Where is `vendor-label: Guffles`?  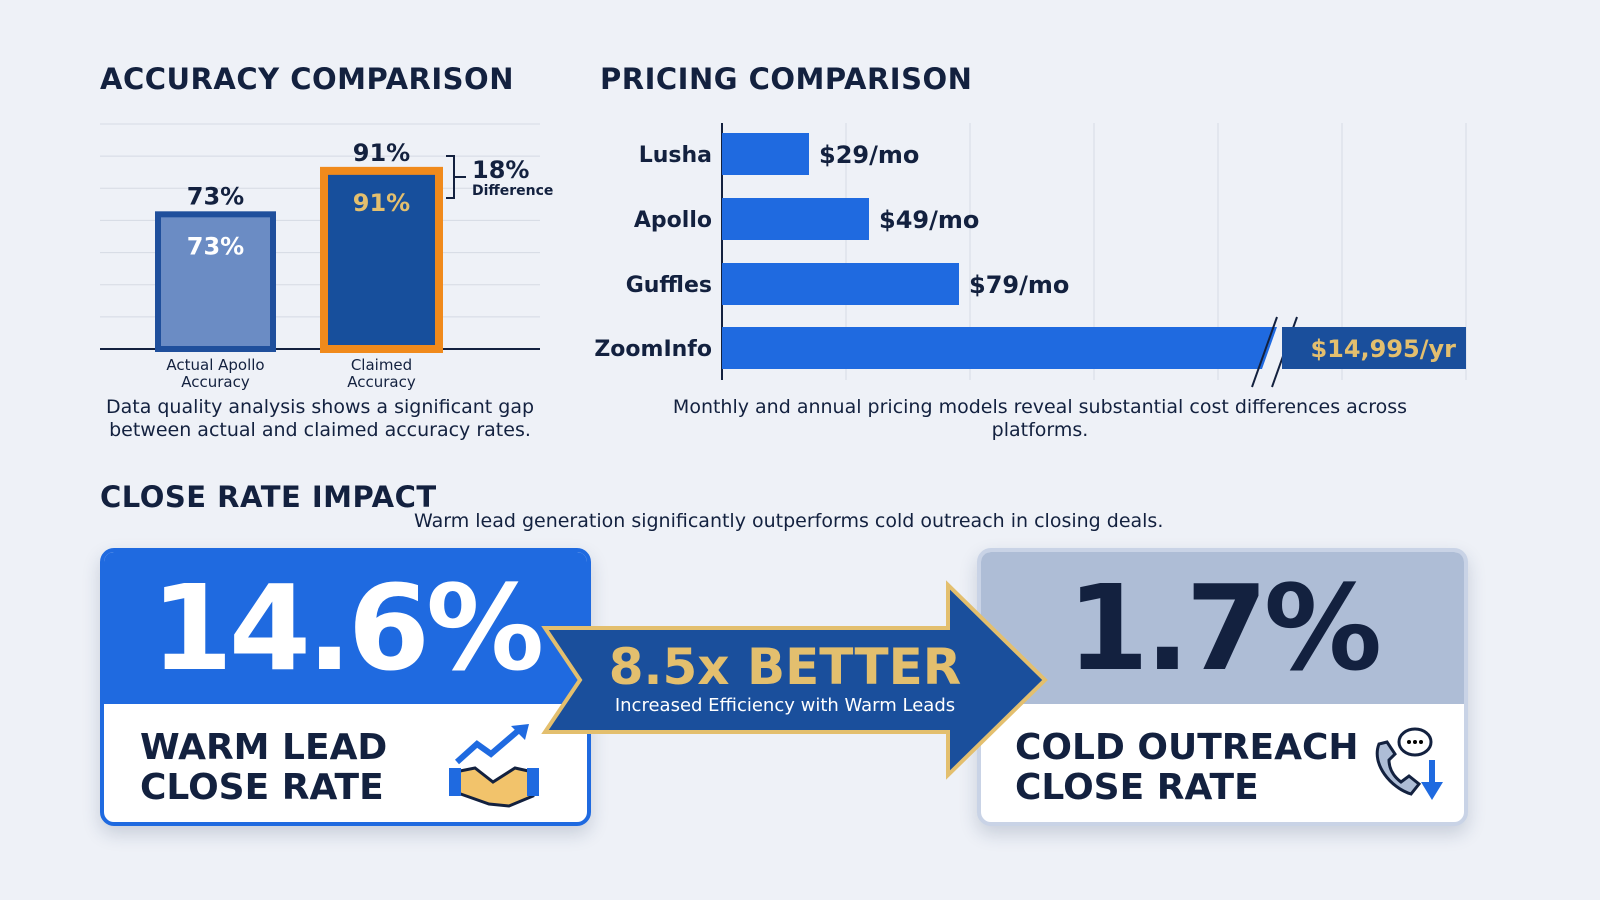 vendor-label: Guffles is located at coordinates (669, 285).